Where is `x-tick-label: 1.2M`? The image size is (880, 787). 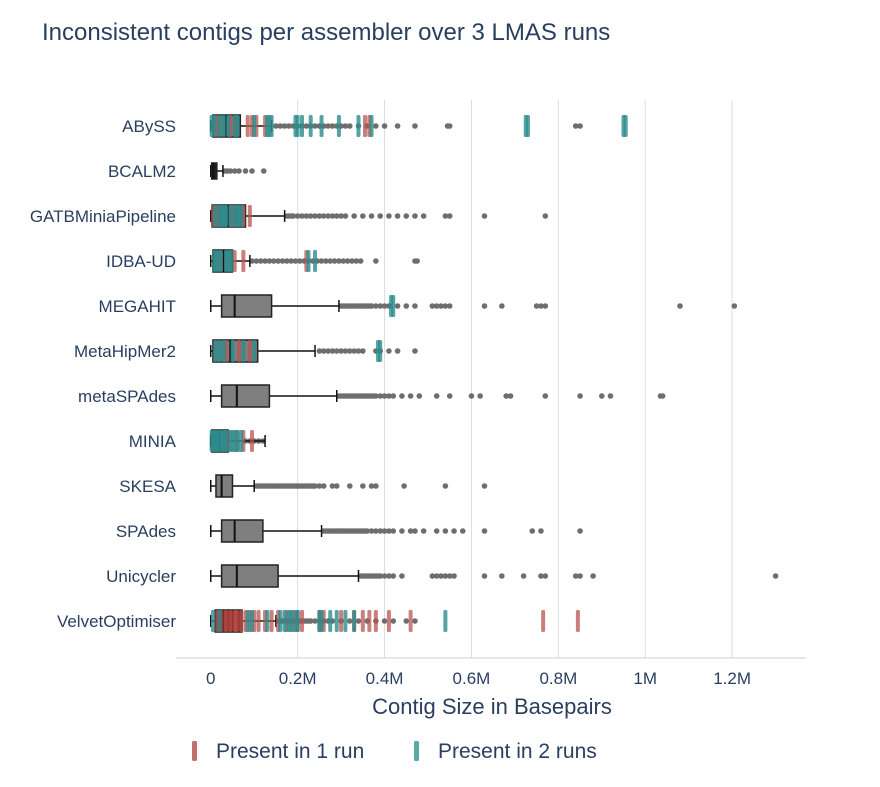
x-tick-label: 1.2M is located at coordinates (732, 678).